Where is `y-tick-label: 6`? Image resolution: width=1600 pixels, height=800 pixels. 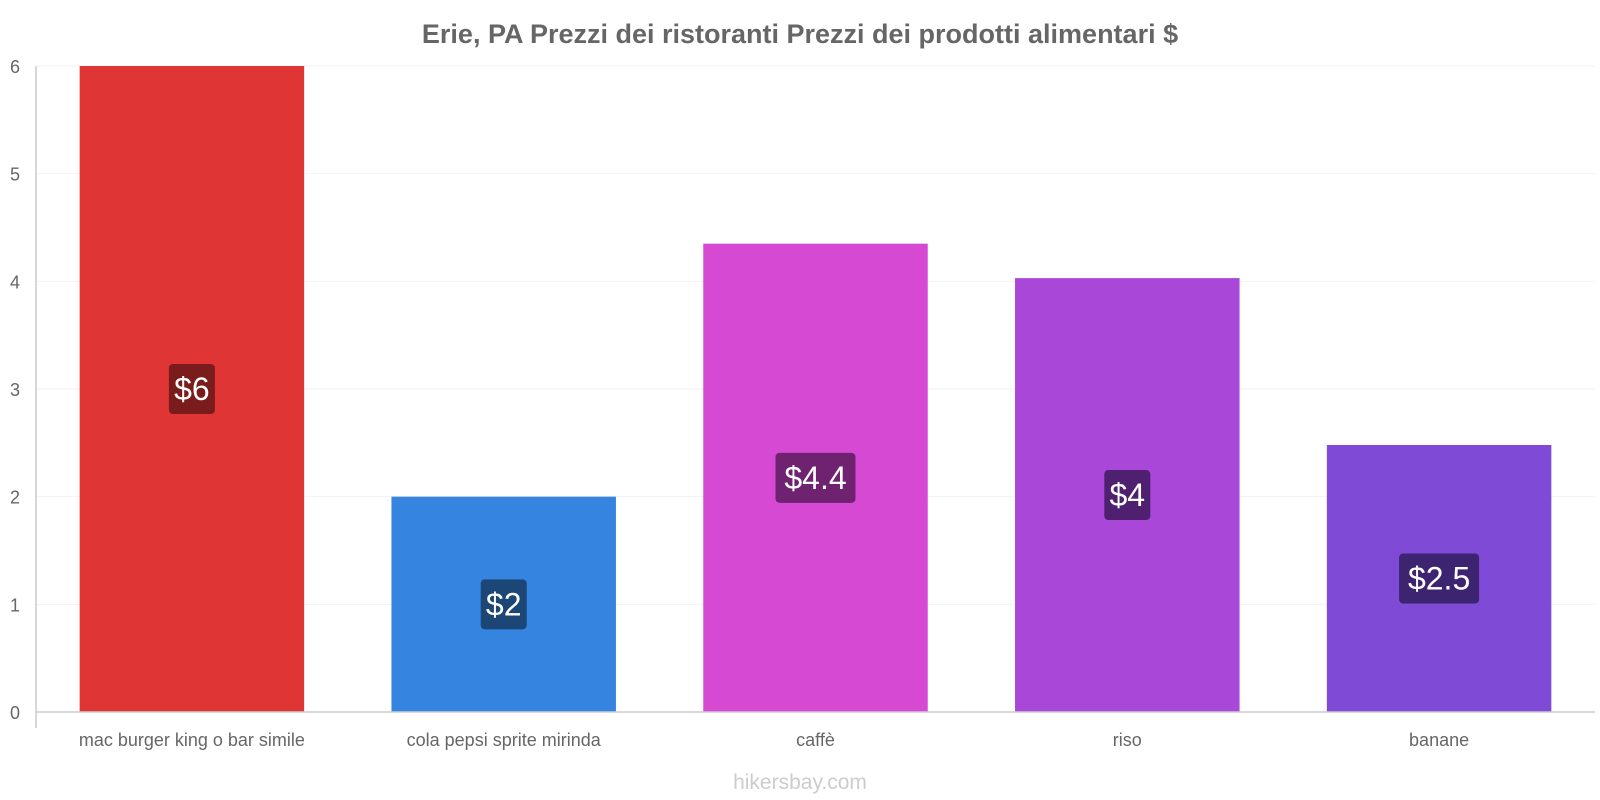
y-tick-label: 6 is located at coordinates (15, 67).